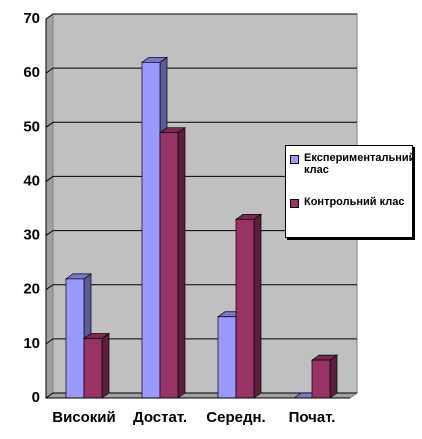 The image size is (422, 439). Describe the element at coordinates (160, 417) in the screenshot. I see `x-tick-label: Достат.` at that location.